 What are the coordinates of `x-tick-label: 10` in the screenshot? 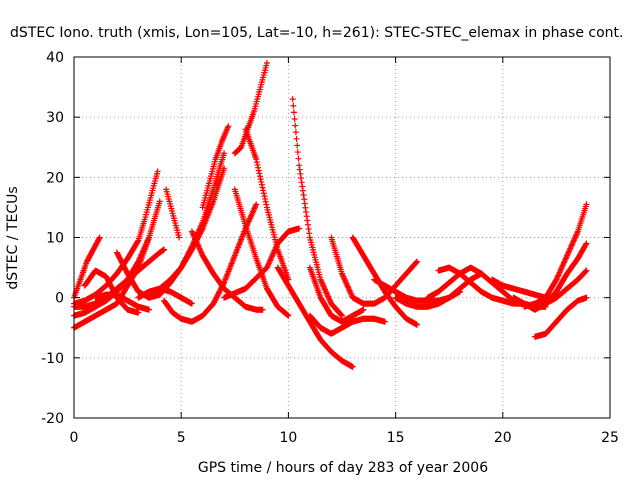 It's located at (288, 438).